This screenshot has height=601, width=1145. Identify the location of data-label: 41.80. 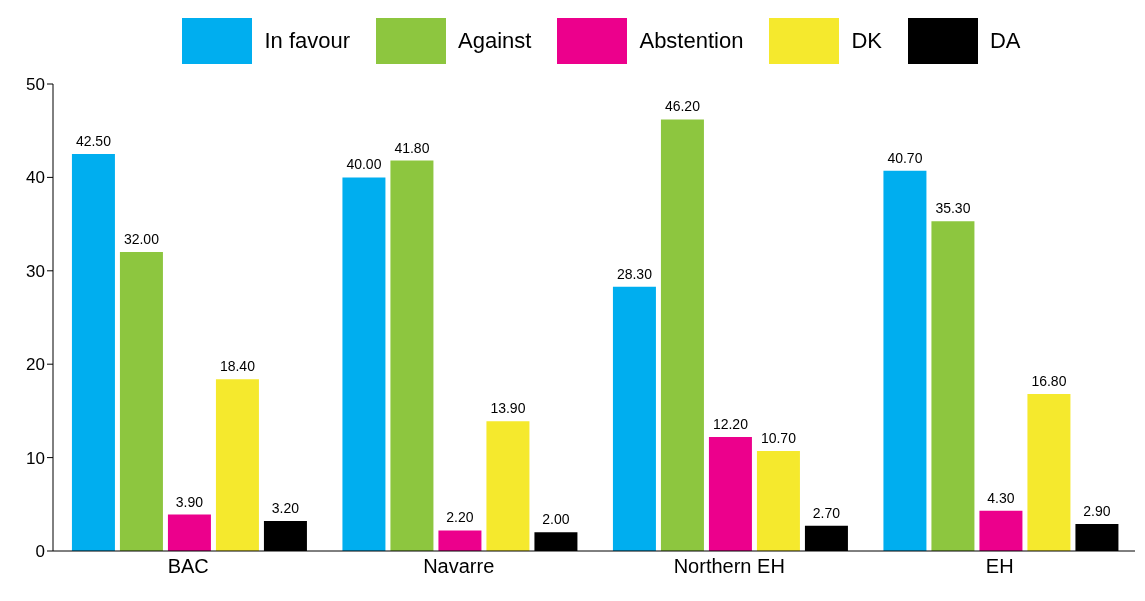
(412, 147).